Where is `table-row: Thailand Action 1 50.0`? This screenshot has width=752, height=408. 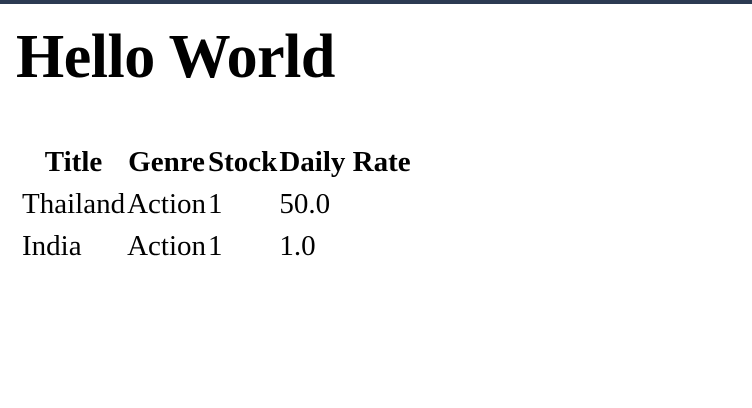
table-row: Thailand Action 1 50.0 is located at coordinates (216, 204).